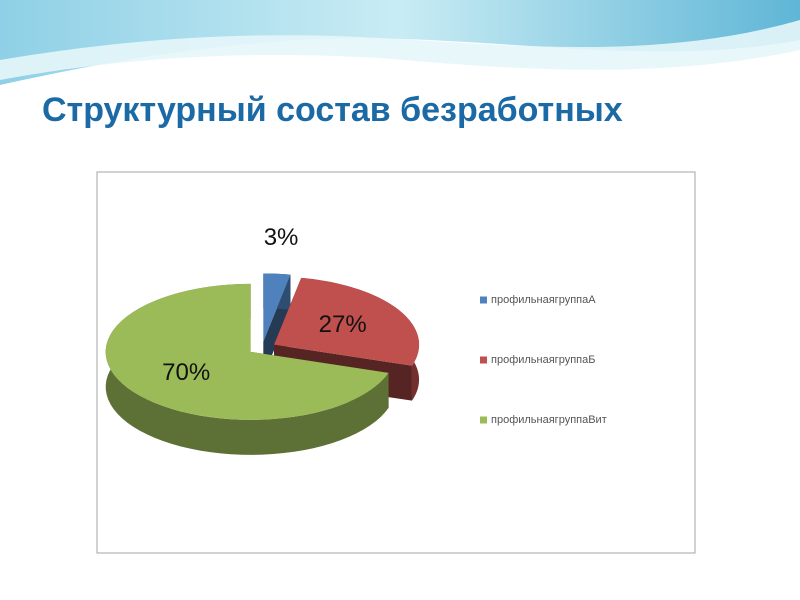 Image resolution: width=800 pixels, height=600 pixels. What do you see at coordinates (543, 300) in the screenshot?
I see `legend-label: профильнаягруппаА` at bounding box center [543, 300].